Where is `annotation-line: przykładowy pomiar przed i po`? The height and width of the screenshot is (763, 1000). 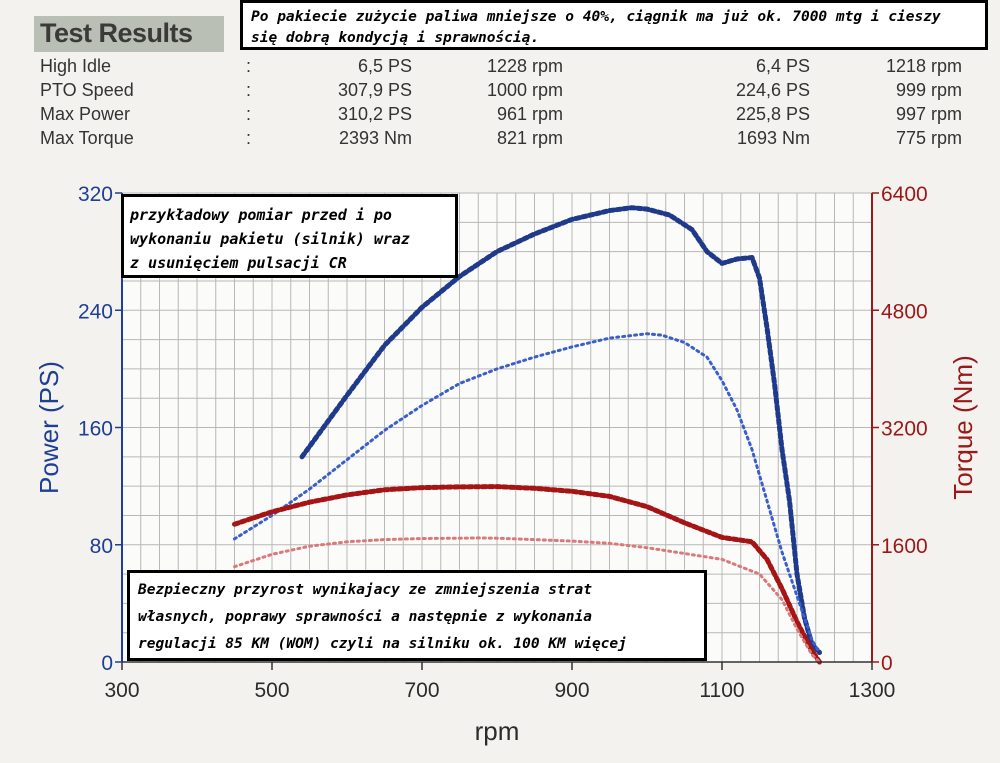 annotation-line: przykładowy pomiar przed i po is located at coordinates (261, 215).